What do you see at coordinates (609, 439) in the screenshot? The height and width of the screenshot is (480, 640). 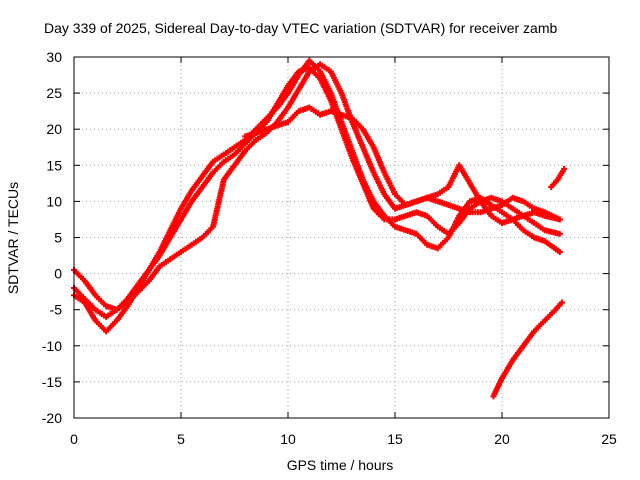 I see `x-tick-label: 25` at bounding box center [609, 439].